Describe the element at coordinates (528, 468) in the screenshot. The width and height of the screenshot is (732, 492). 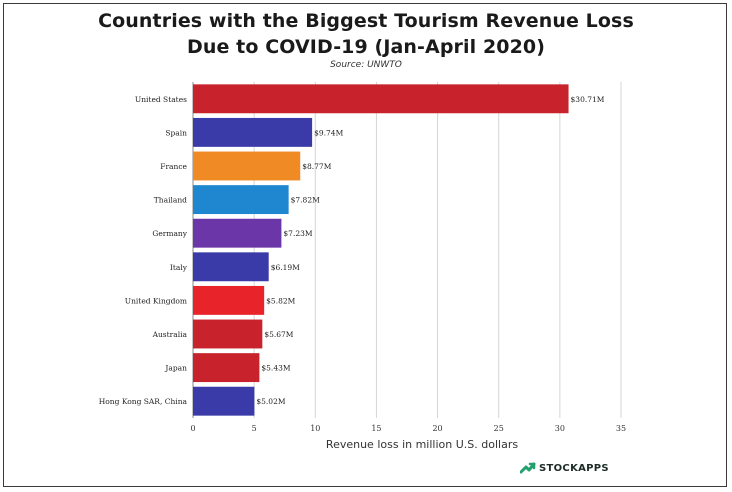
I see `stockapps-logo-icon` at that location.